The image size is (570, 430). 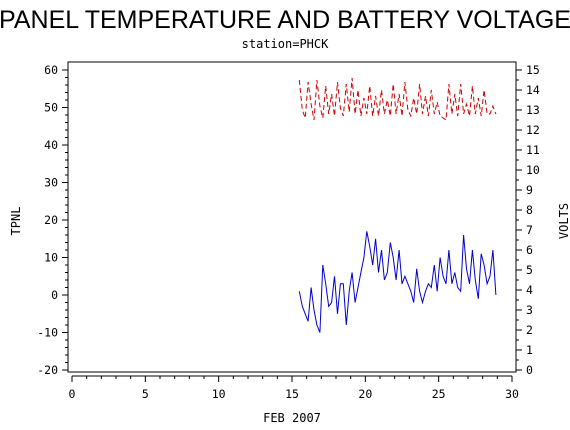 What do you see at coordinates (285, 20) in the screenshot?
I see `chart-title: PANEL TEMPERATURE AND BATTERY VOLTAGE` at bounding box center [285, 20].